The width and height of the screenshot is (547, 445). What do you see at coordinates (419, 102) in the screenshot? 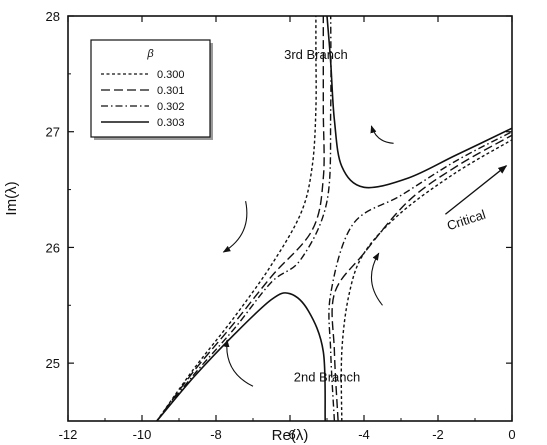
I see `series-line-0.303-lower-right` at bounding box center [419, 102].